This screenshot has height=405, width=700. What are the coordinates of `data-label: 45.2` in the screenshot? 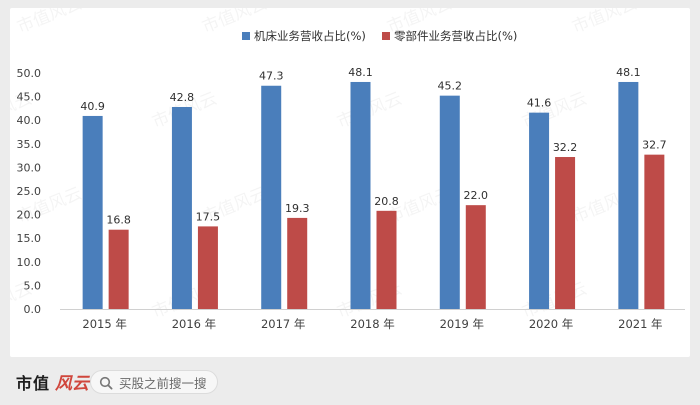 It's located at (450, 86).